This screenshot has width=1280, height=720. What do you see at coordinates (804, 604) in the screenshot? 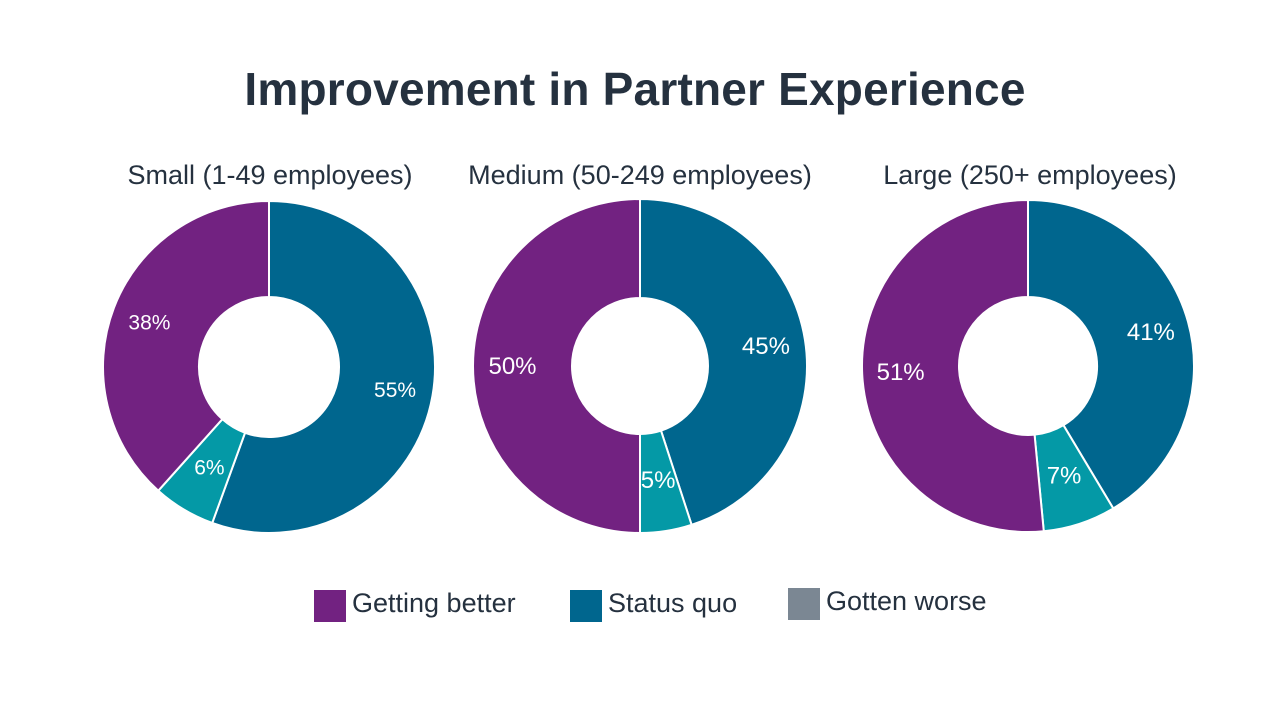
I see `legend-swatch-gotten-worse` at bounding box center [804, 604].